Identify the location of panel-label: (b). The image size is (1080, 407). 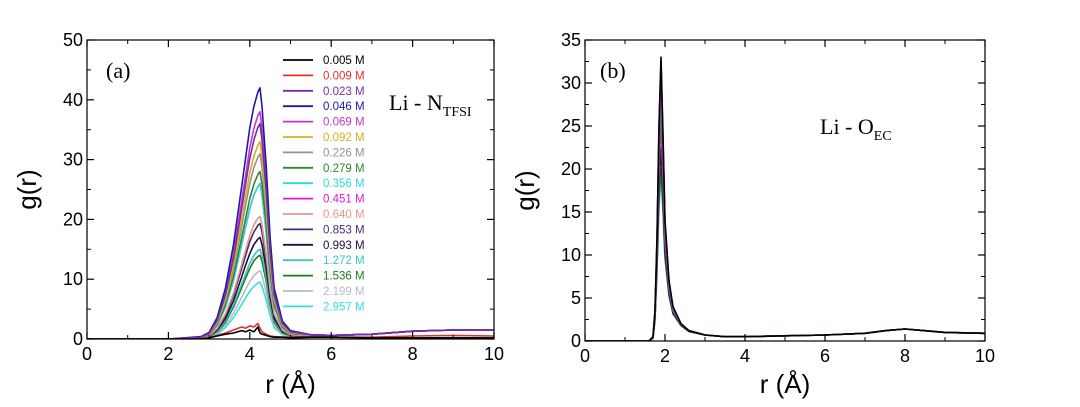
(613, 70).